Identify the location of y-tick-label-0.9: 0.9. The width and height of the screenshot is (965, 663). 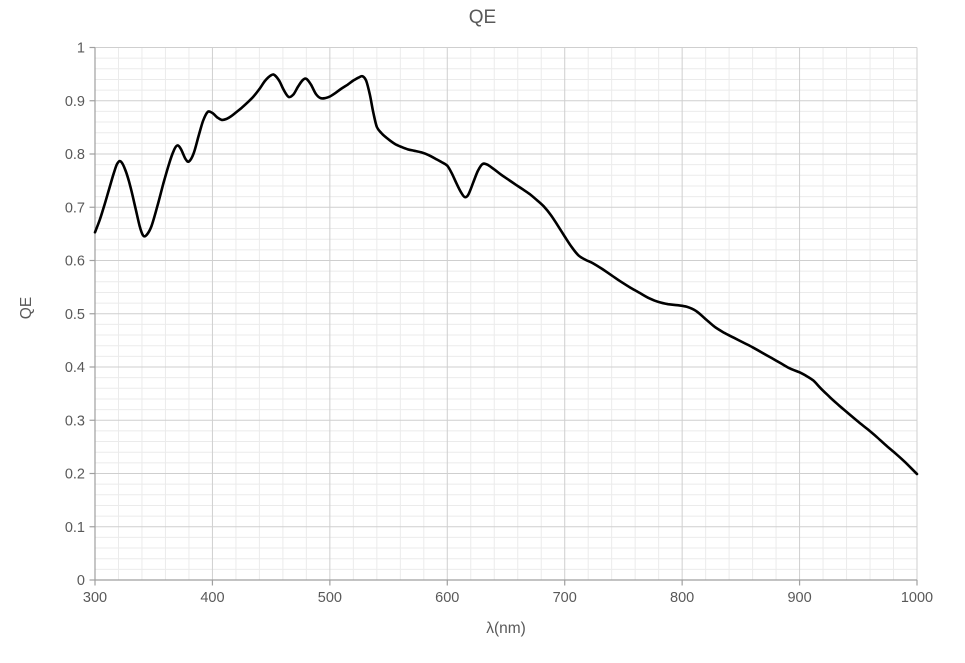
(75, 102).